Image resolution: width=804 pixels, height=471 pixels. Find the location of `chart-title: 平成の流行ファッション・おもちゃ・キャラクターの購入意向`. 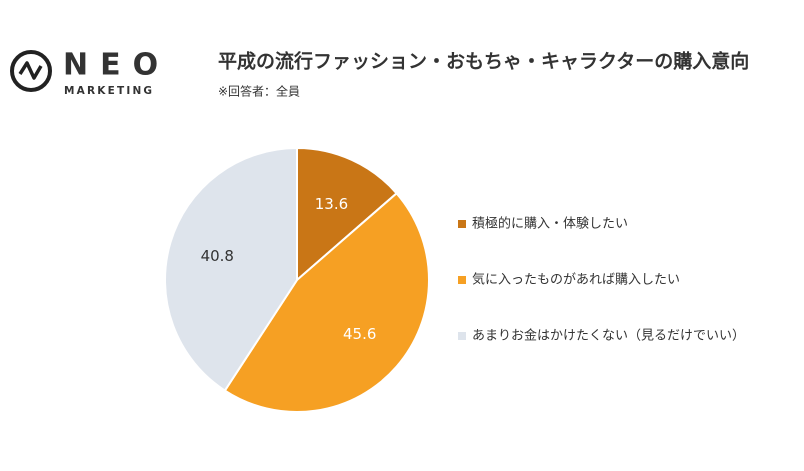

chart-title: 平成の流行ファッション・おもちゃ・キャラクターの購入意向 is located at coordinates (483, 61).